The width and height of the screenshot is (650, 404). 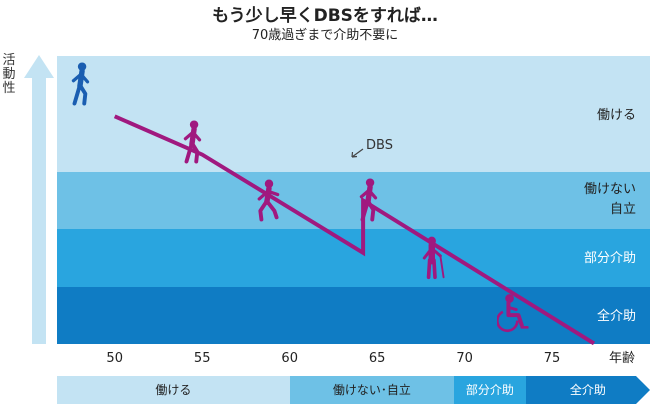 What do you see at coordinates (173, 390) in the screenshot?
I see `timeline-segment: 働ける` at bounding box center [173, 390].